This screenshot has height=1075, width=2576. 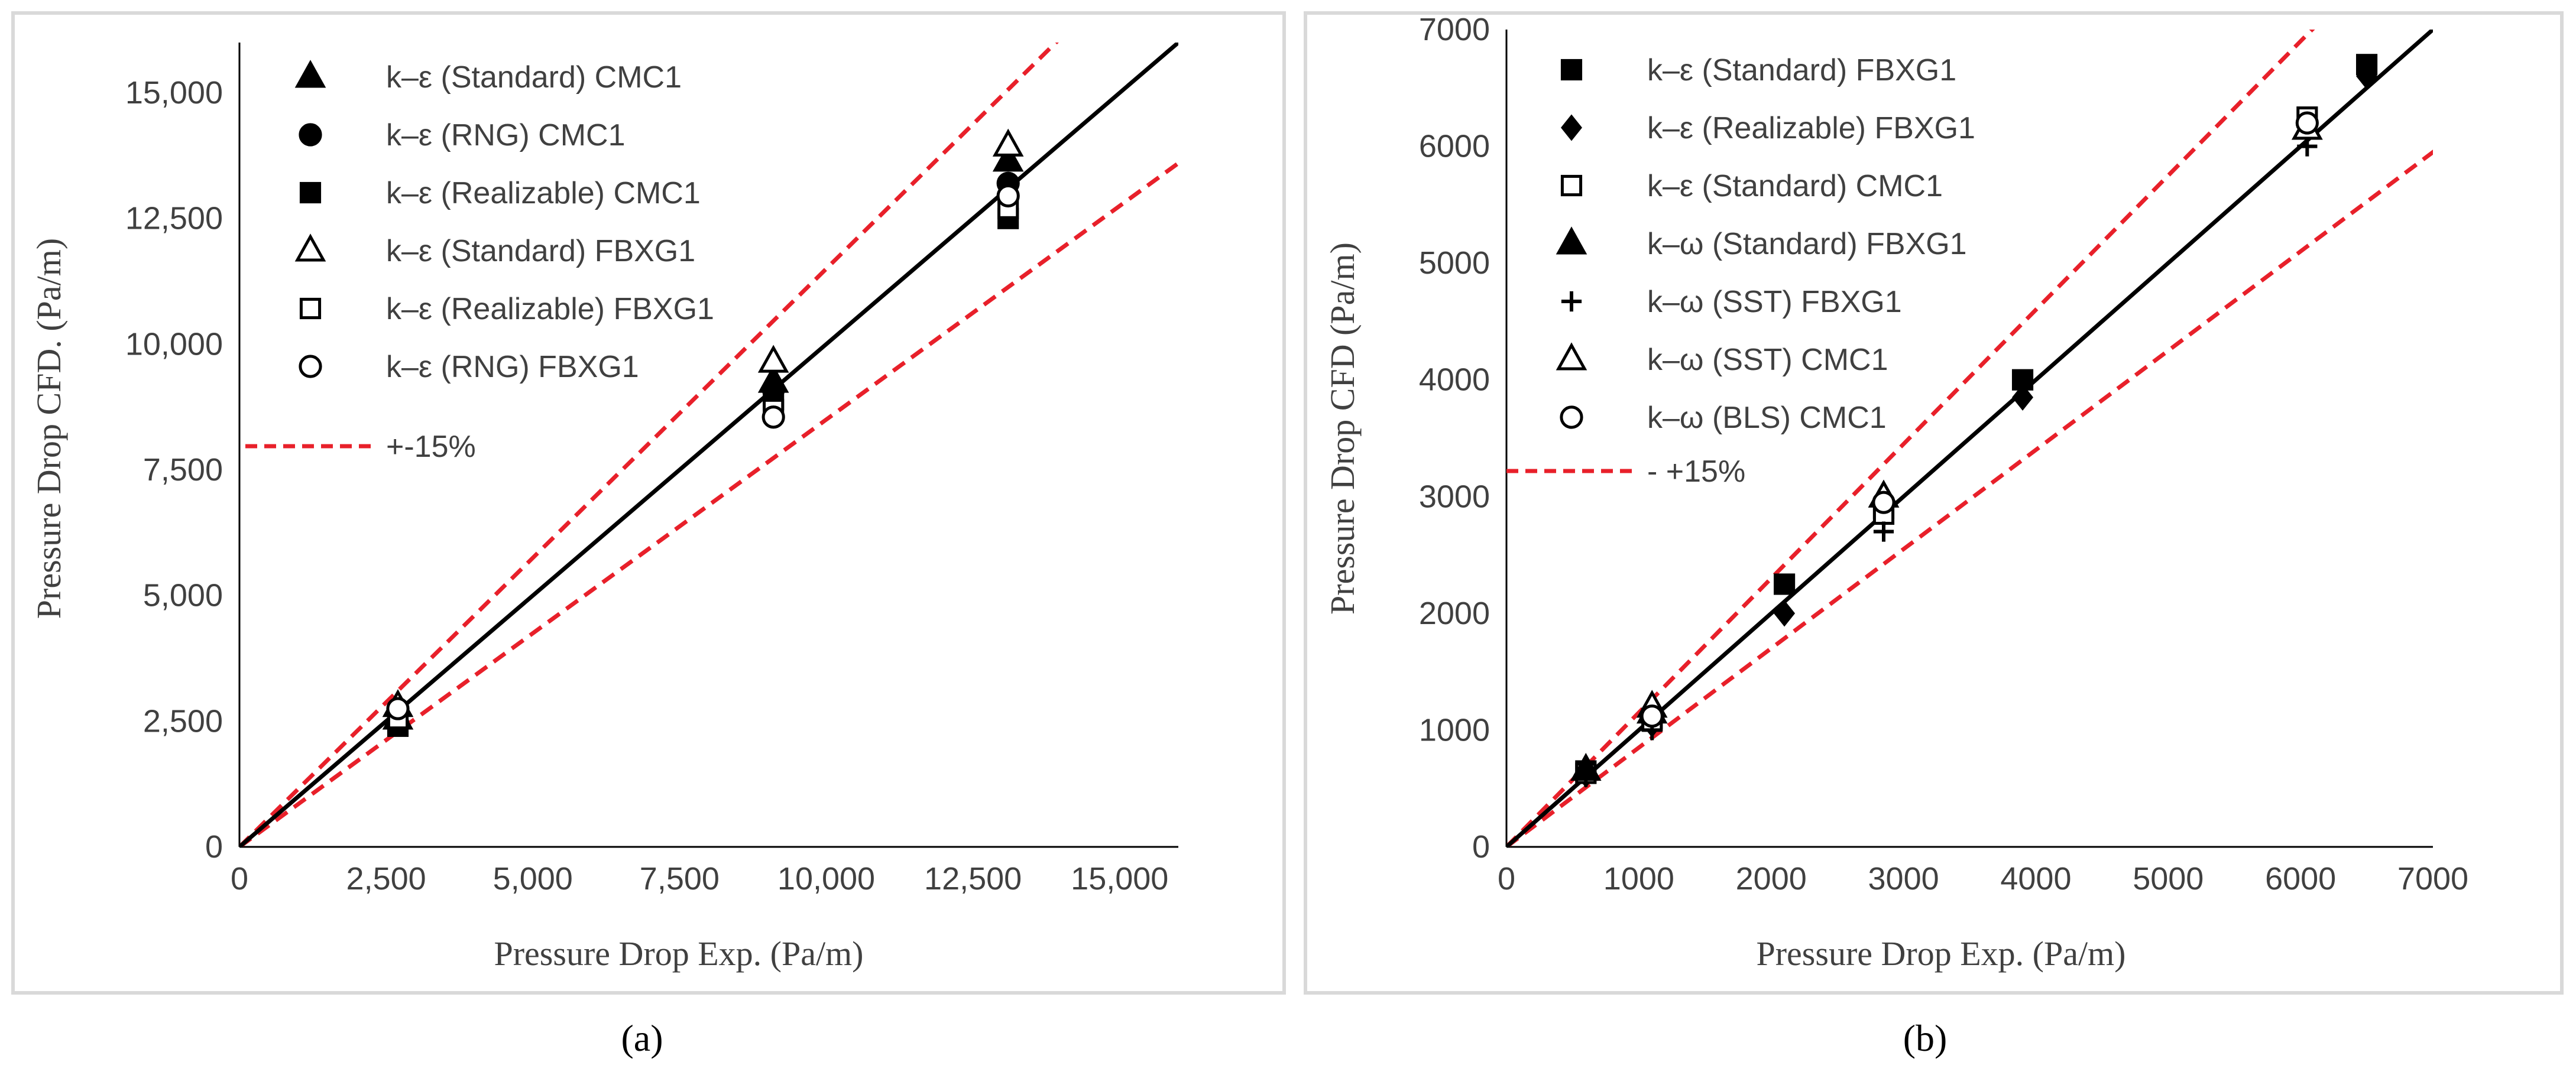 What do you see at coordinates (183, 595) in the screenshot?
I see `chart-a-ytick-label: 5,000` at bounding box center [183, 595].